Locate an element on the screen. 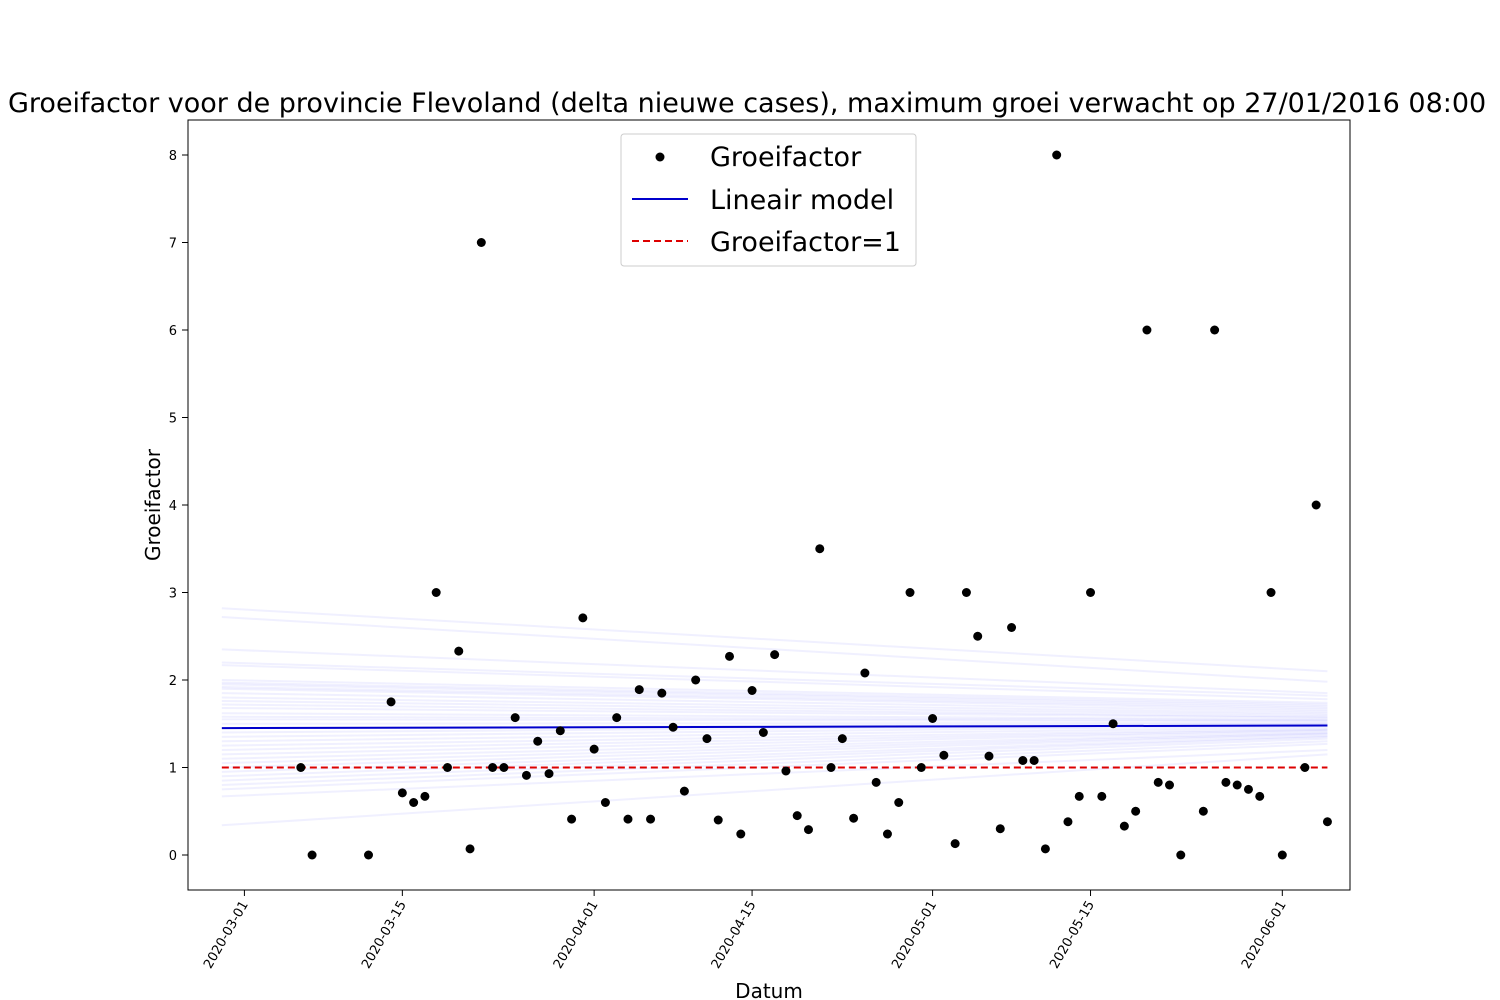 Image resolution: width=1500 pixels, height=1000 pixels. x-tick-label: 2020-04-01 is located at coordinates (576, 935).